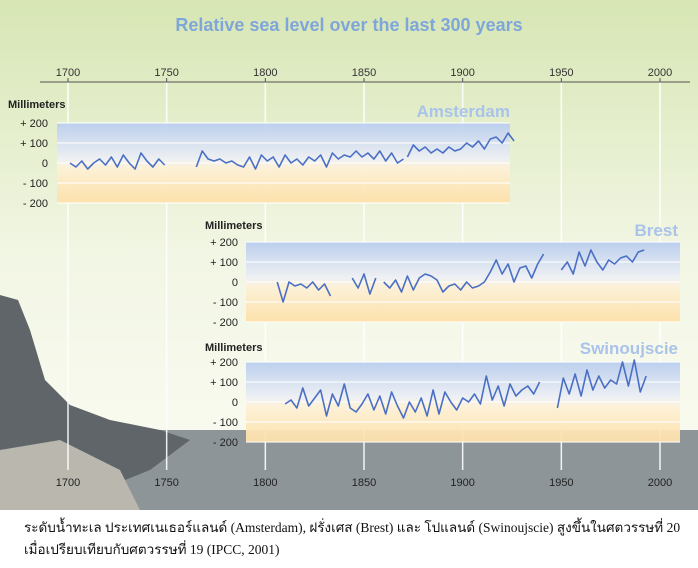 The width and height of the screenshot is (698, 568). I want to click on beach, so click(70, 475).